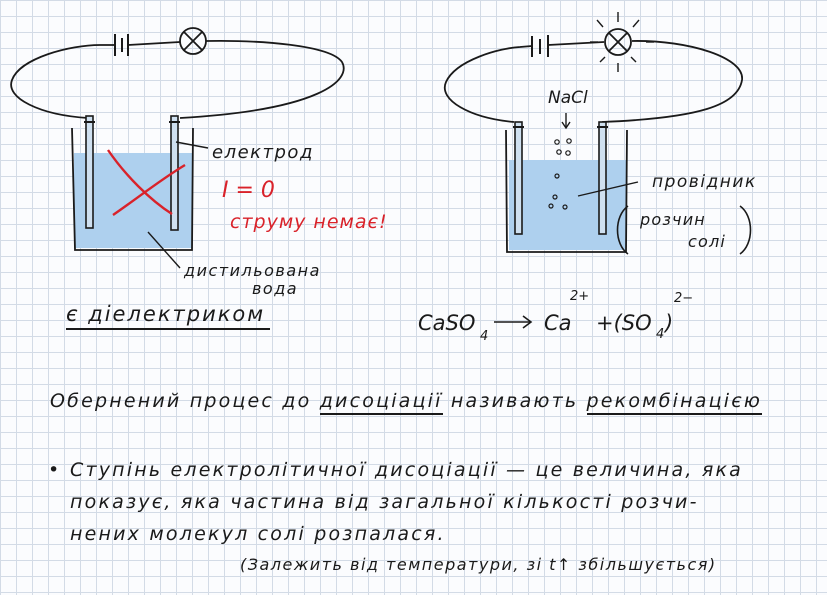 This screenshot has height=595, width=827. I want to click on left-red-cross-icon, so click(146, 182).